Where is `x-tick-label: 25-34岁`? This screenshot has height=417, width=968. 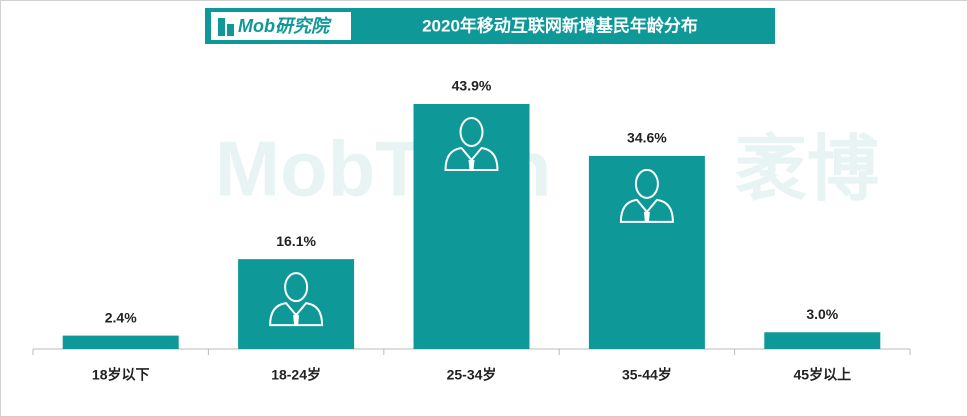 x-tick-label: 25-34岁 is located at coordinates (472, 375).